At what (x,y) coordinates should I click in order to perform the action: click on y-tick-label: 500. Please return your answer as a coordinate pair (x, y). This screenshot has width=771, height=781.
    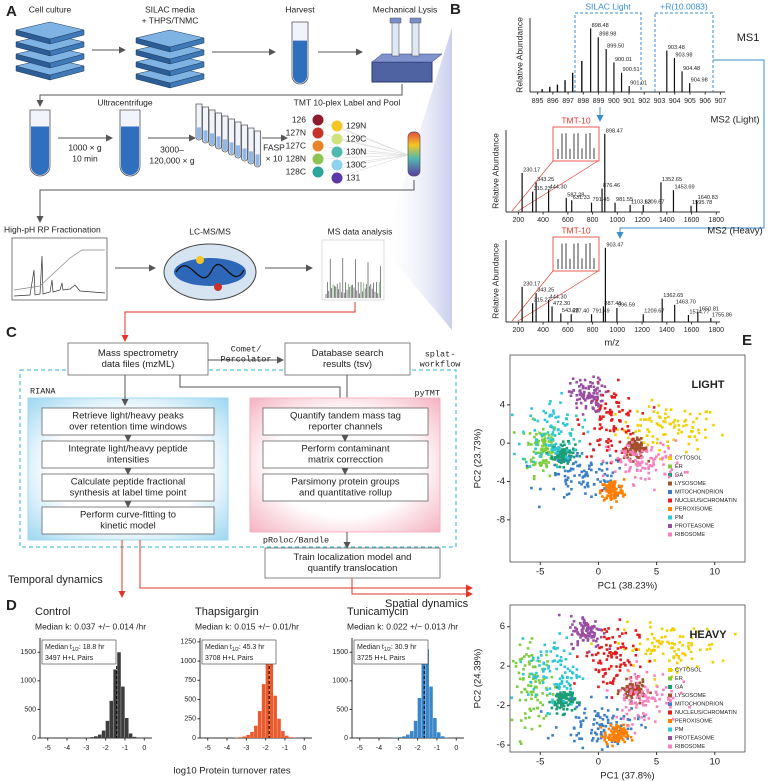
    Looking at the image, I should click on (190, 699).